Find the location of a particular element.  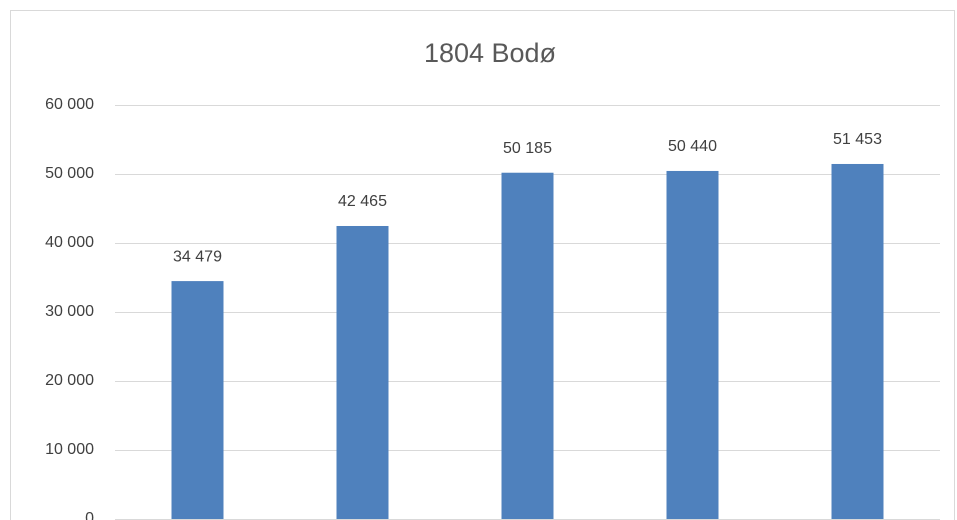

data-label: 50 185 is located at coordinates (527, 148).